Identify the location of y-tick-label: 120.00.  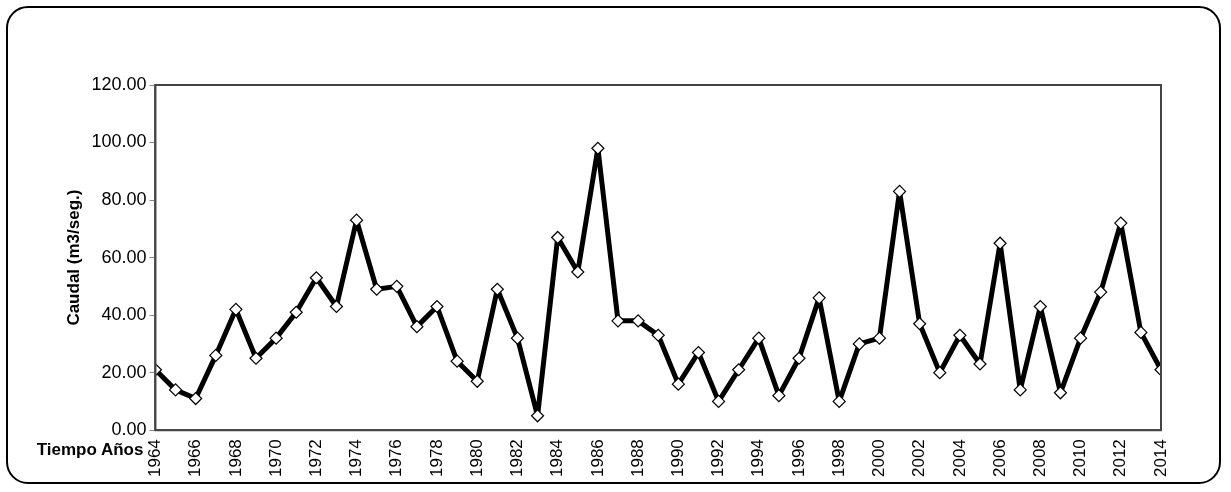
(119, 83).